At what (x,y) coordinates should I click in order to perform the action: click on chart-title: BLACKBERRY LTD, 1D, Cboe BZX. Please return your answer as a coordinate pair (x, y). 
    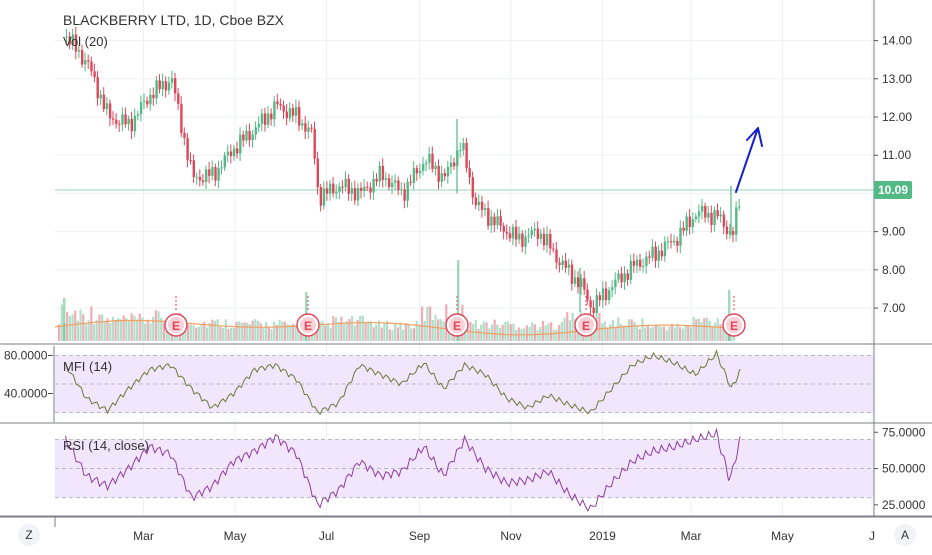
    Looking at the image, I should click on (174, 20).